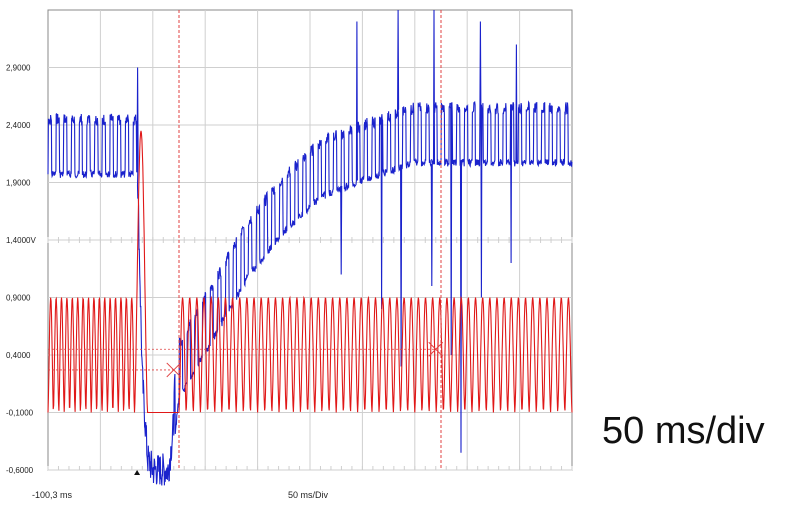 This screenshot has width=788, height=505. I want to click on y-tick-label: -0,6000, so click(20, 470).